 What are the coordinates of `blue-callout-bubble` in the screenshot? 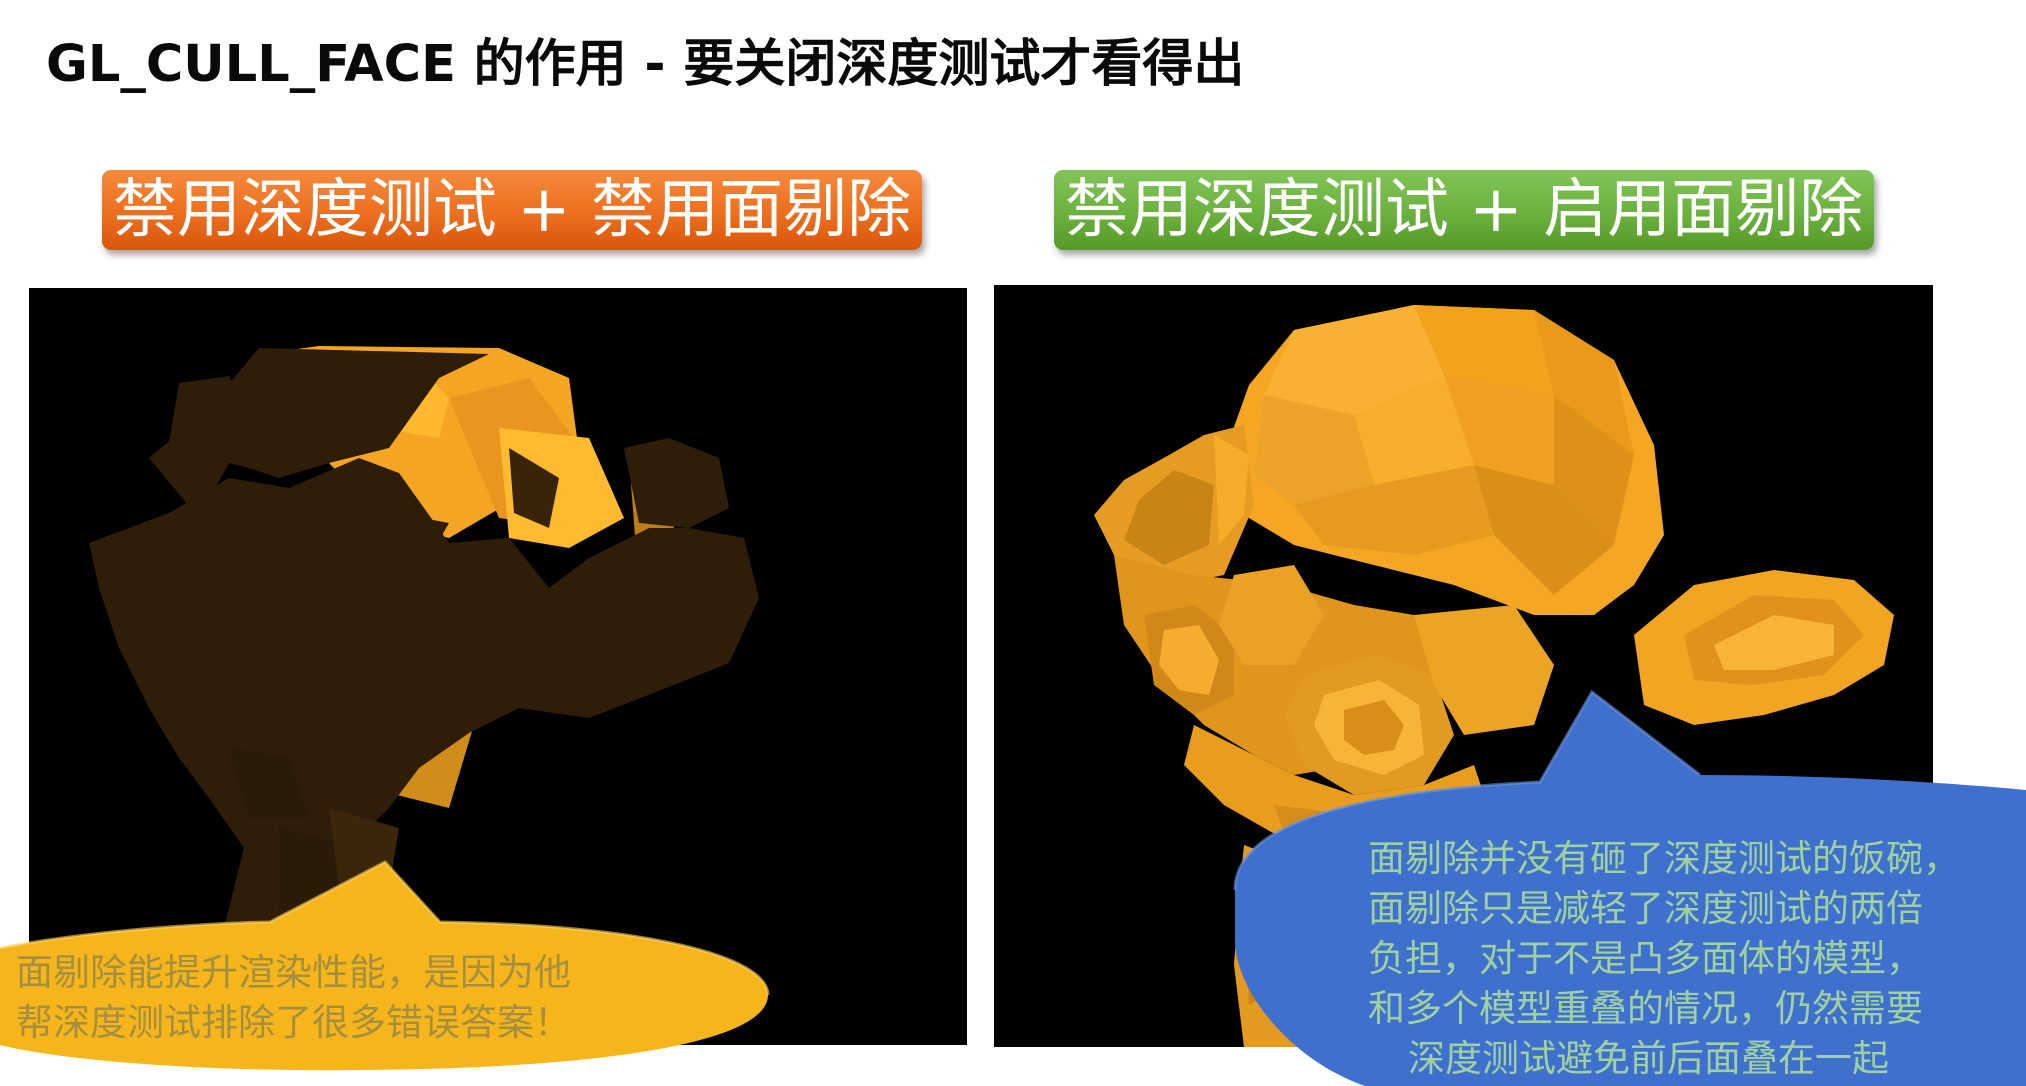 It's located at (1630, 889).